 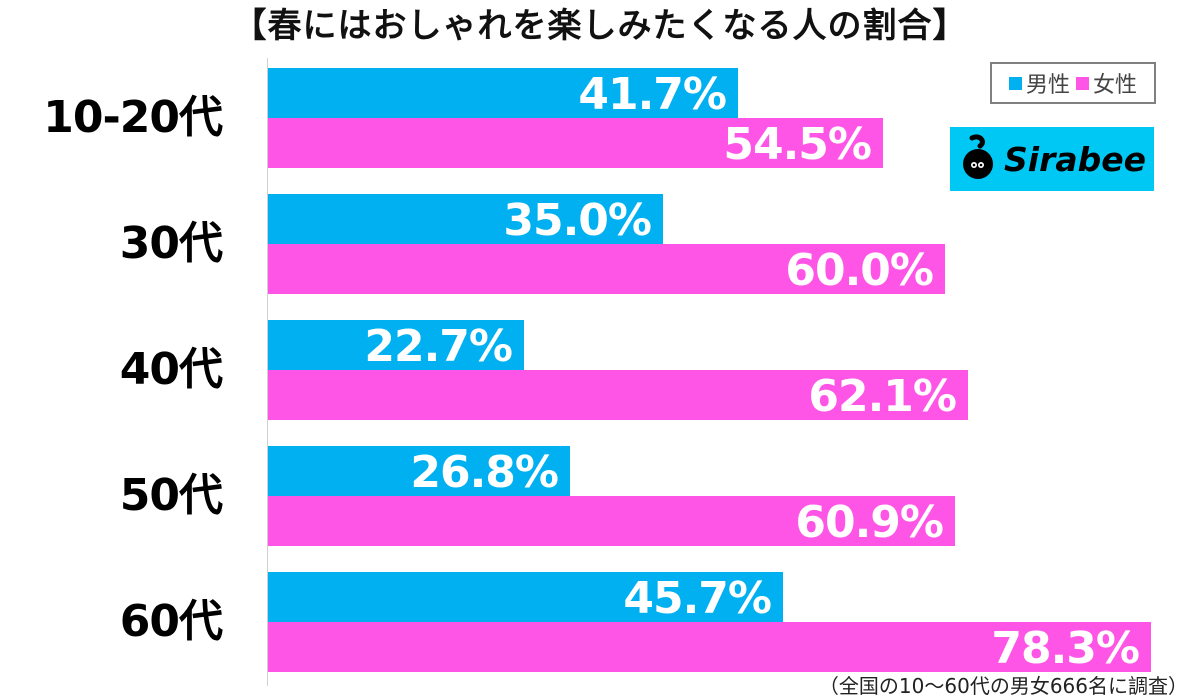 I want to click on female-swatch-icon, so click(x=1082, y=83).